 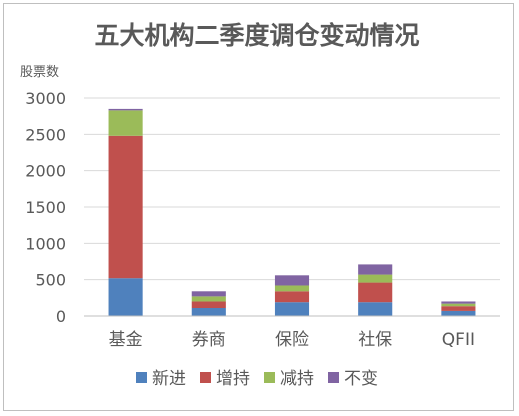 What do you see at coordinates (209, 340) in the screenshot?
I see `x-category-label-1: 券商` at bounding box center [209, 340].